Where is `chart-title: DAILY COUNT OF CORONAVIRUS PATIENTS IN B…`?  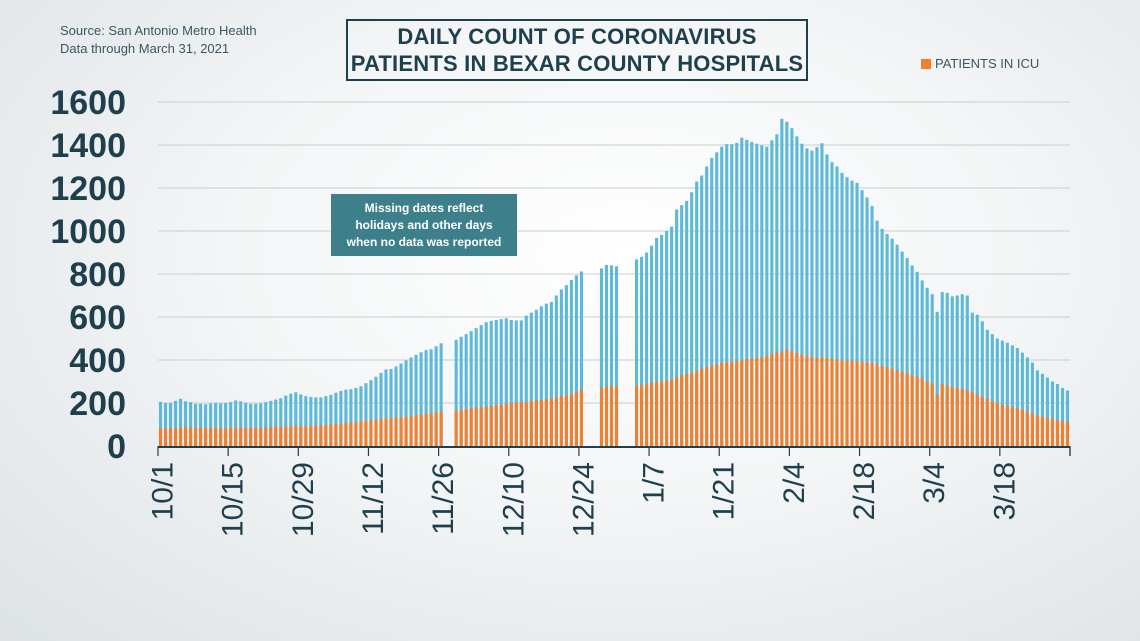
chart-title: DAILY COUNT OF CORONAVIRUS PATIENTS IN B… is located at coordinates (577, 50).